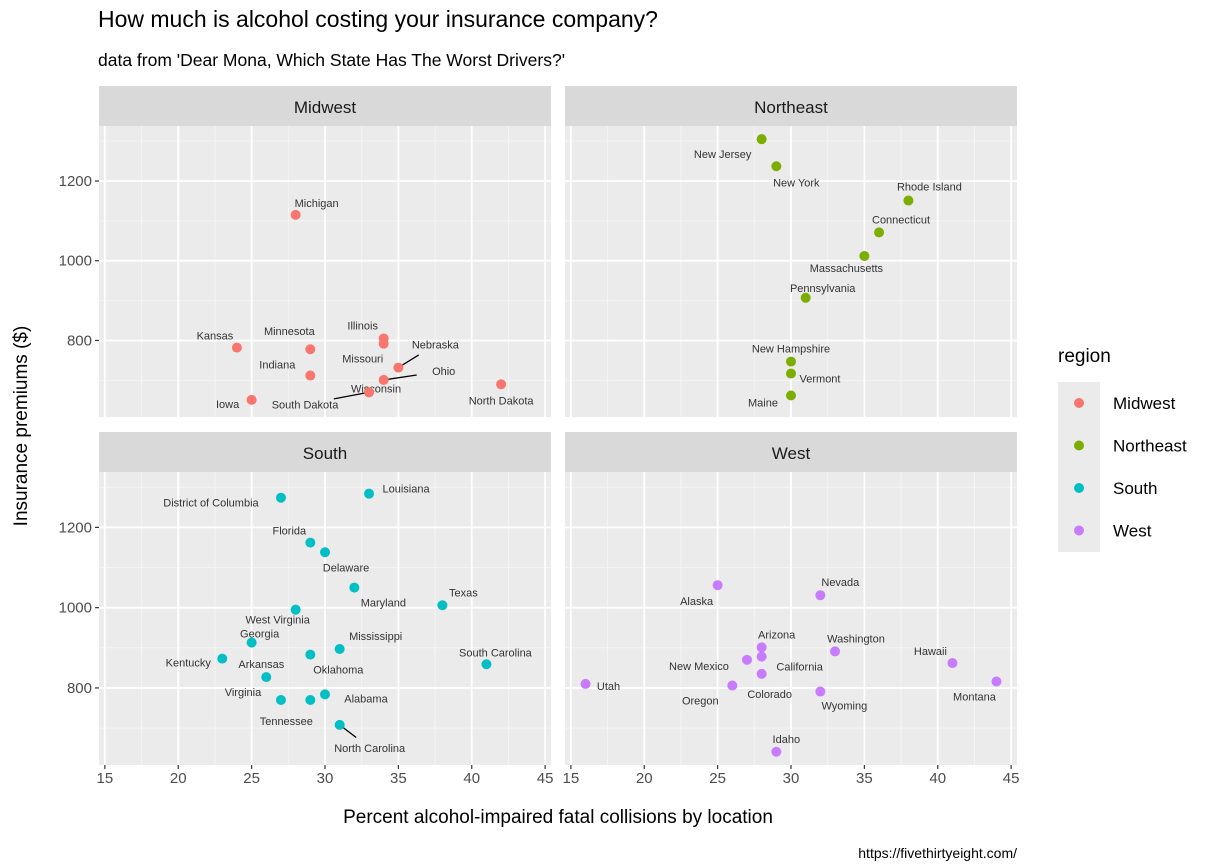  Describe the element at coordinates (280, 497) in the screenshot. I see `data-point-district-of-columbia` at that location.